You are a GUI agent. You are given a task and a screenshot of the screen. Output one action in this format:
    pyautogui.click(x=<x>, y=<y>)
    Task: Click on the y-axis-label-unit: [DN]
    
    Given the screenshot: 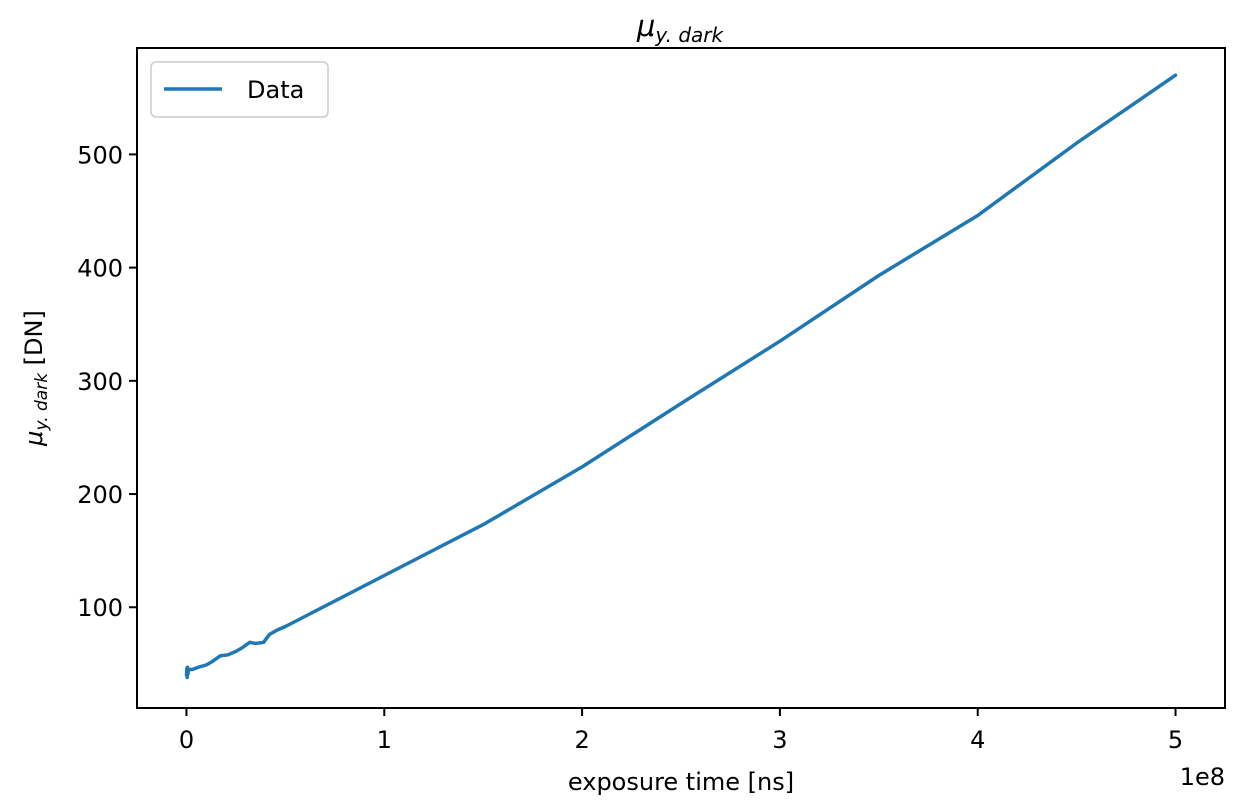 What is the action you would take?
    pyautogui.click(x=34, y=341)
    